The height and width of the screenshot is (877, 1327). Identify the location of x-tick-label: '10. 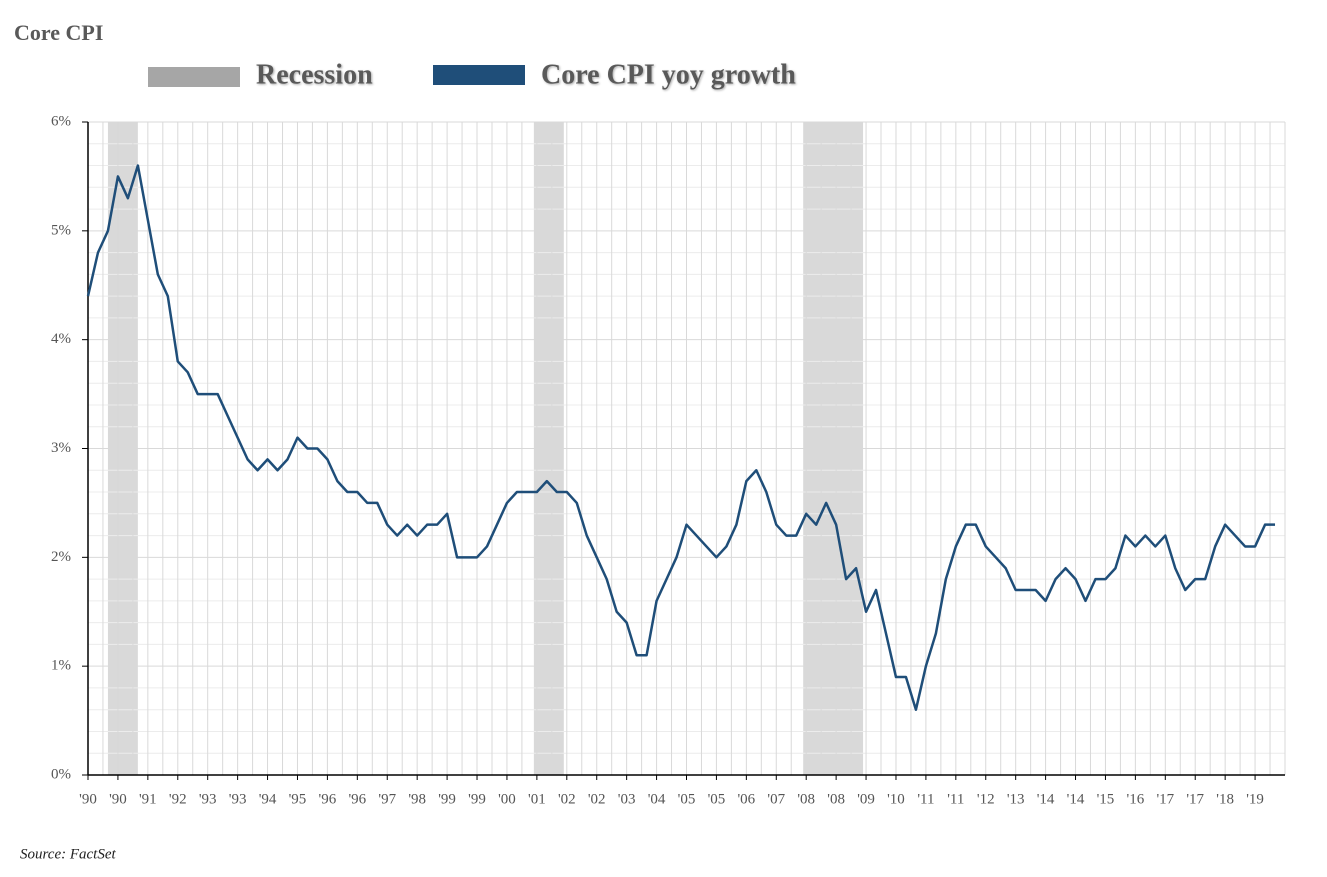
(896, 799).